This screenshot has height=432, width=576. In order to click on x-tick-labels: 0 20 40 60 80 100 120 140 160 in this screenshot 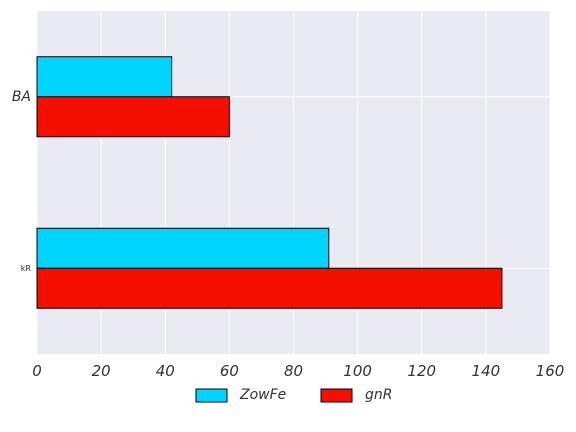, I will do `click(298, 371)`.